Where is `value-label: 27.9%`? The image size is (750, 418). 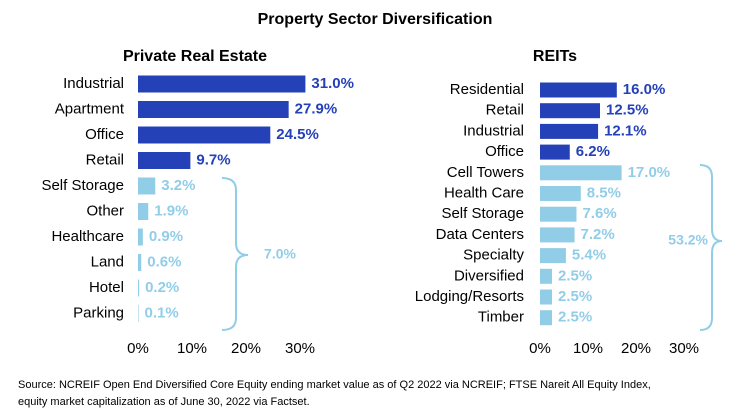 value-label: 27.9% is located at coordinates (316, 108).